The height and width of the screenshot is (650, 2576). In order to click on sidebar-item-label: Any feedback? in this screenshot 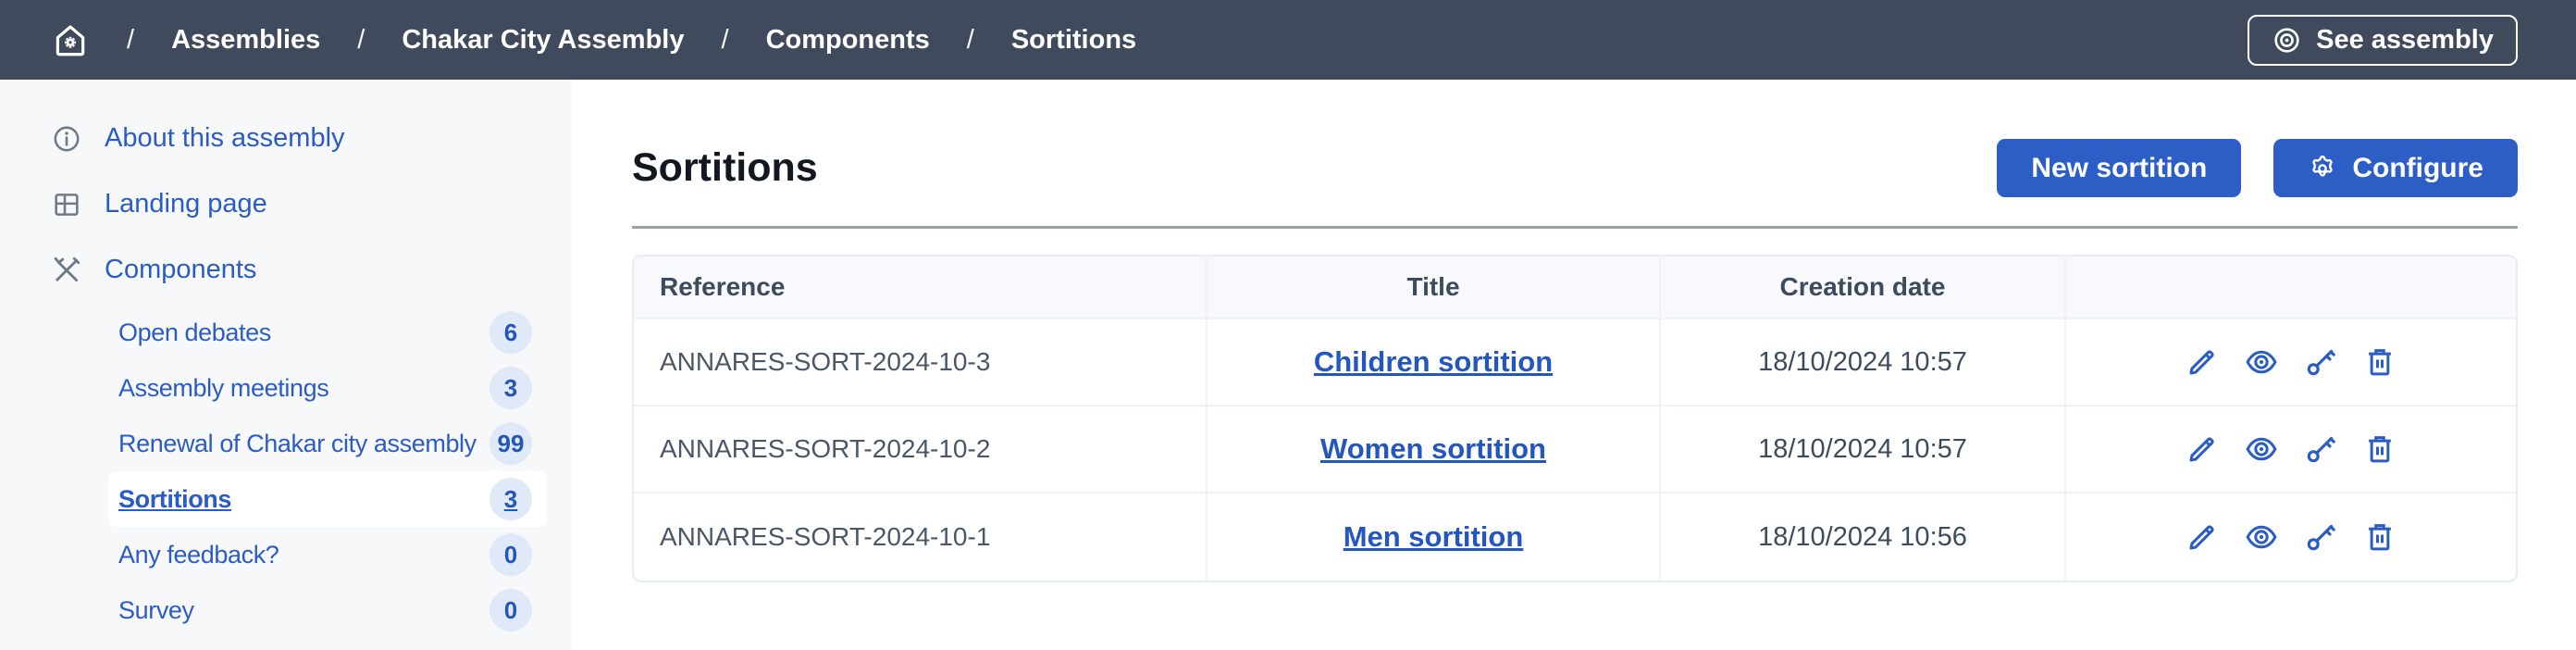, I will do `click(199, 554)`.